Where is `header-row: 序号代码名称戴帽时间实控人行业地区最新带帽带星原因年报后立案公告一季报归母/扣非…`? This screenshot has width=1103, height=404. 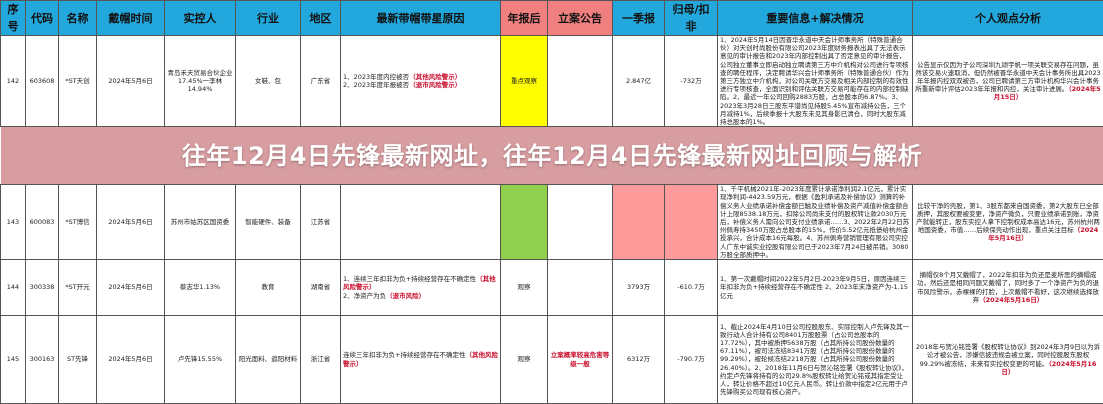
header-row: 序号代码名称戴帽时间实控人行业地区最新带帽带星原因年报后立案公告一季报归母/扣非… is located at coordinates (552, 18).